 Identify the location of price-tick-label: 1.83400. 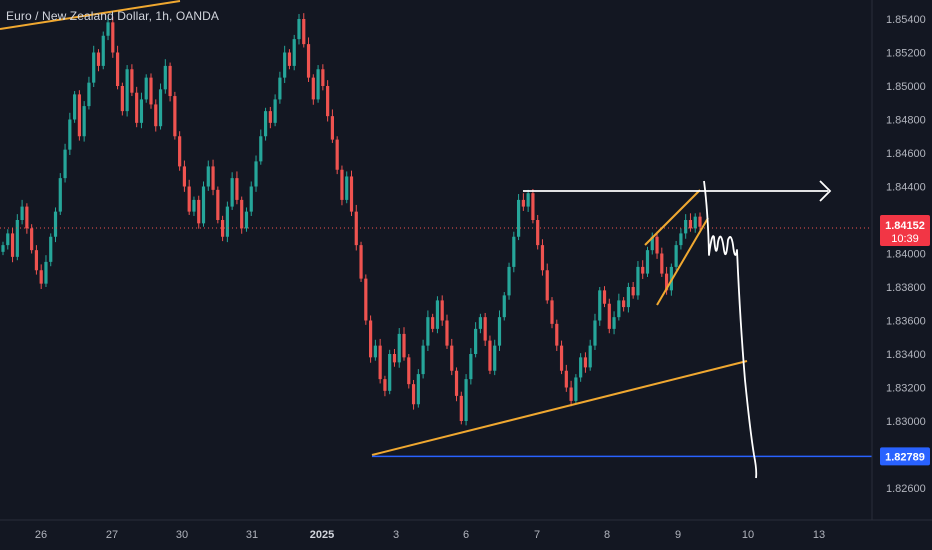
(906, 355).